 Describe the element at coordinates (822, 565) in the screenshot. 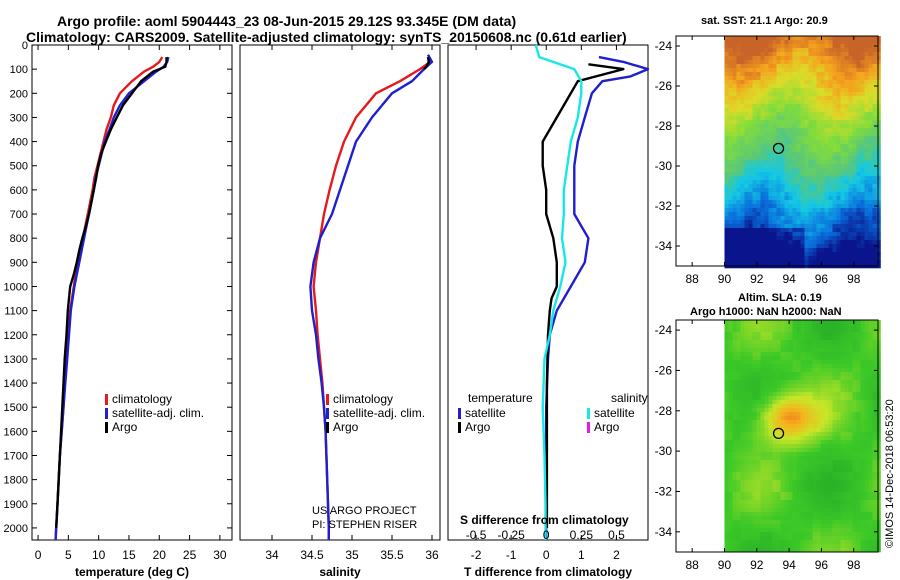

I see `map-xtick-label: 96` at that location.